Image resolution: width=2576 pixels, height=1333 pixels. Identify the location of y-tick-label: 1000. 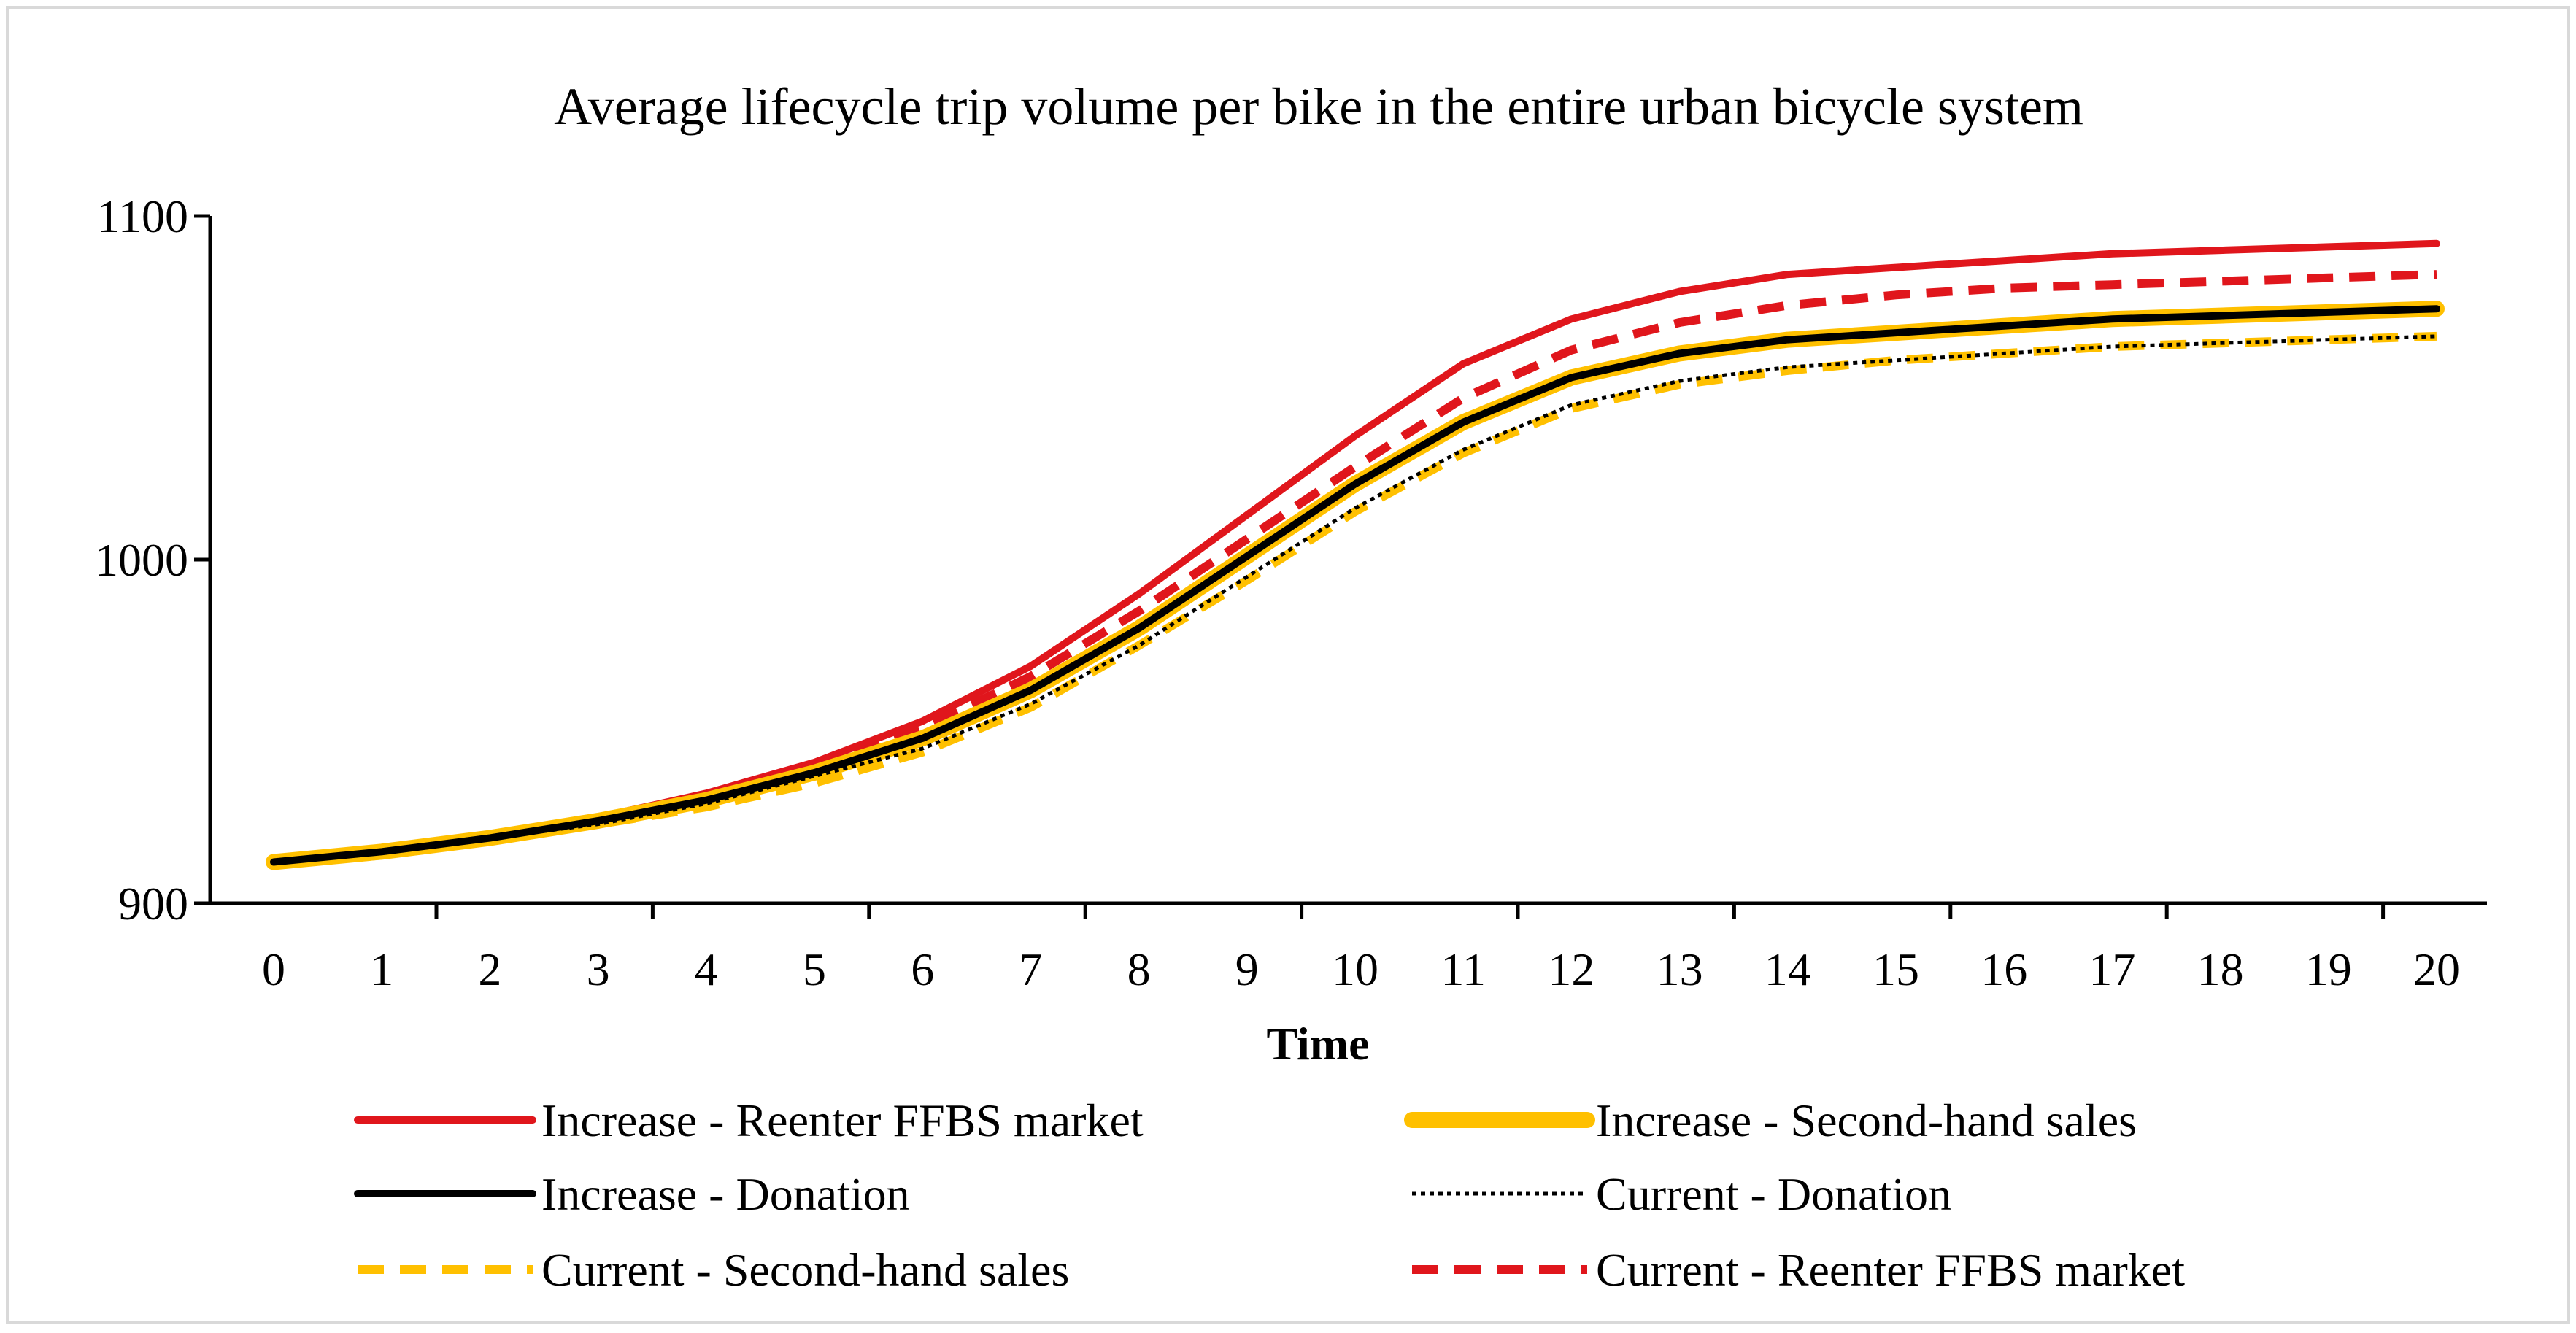
(141, 560).